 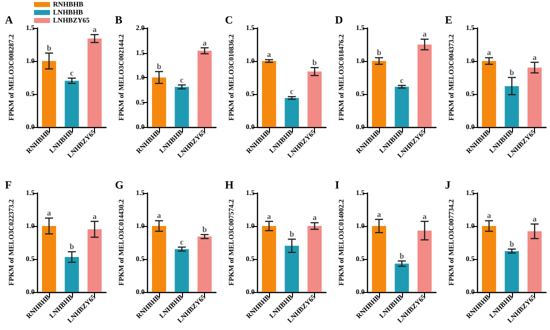 I want to click on chart-title: D, so click(x=339, y=20).